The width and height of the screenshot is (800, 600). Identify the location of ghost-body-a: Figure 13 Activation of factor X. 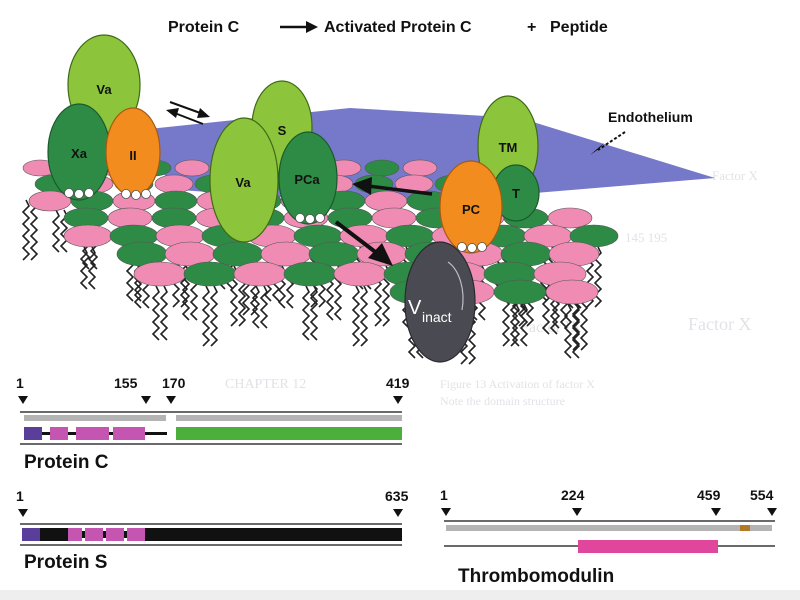
(517, 384).